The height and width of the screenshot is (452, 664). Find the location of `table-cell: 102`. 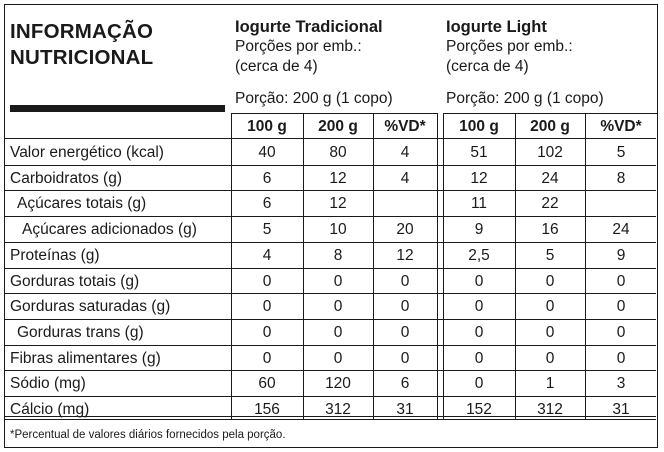

table-cell: 102 is located at coordinates (550, 152).